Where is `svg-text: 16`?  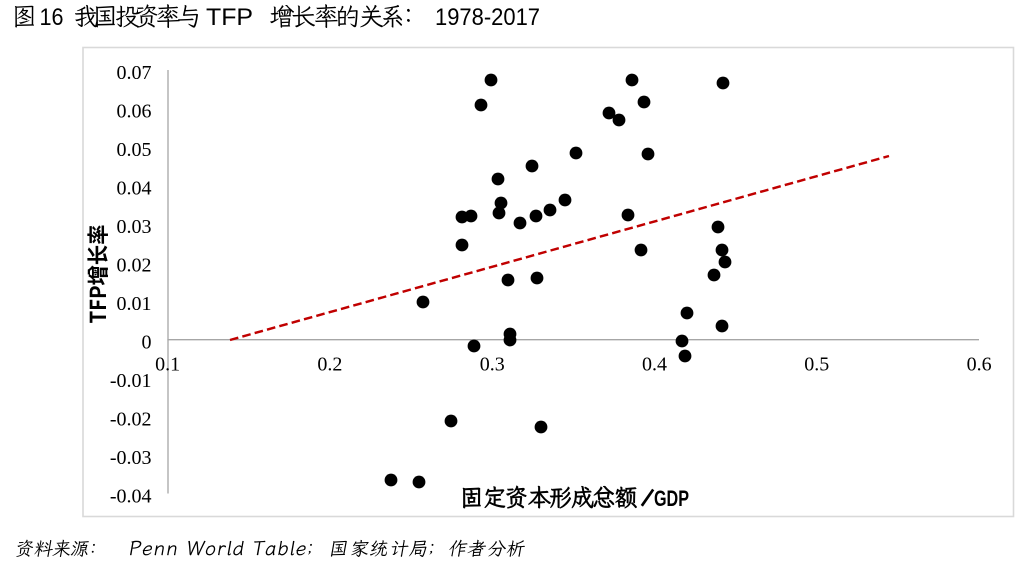 svg-text: 16 is located at coordinates (52, 17).